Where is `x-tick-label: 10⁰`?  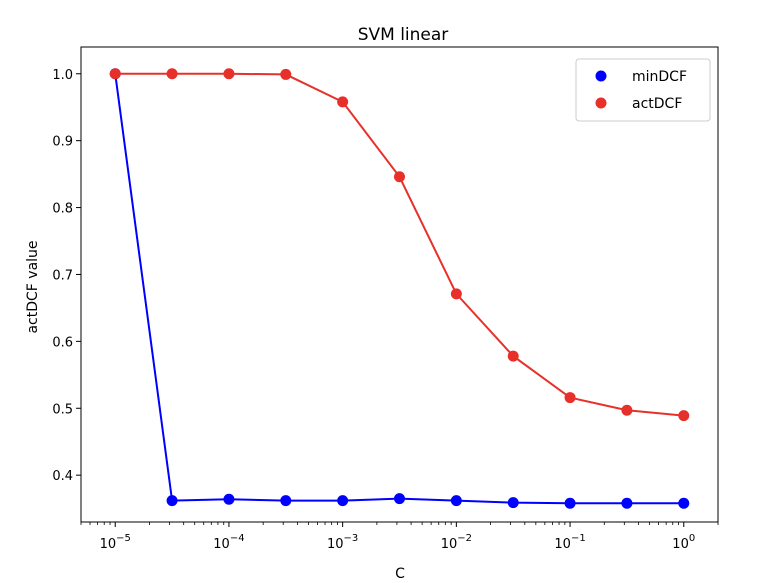 x-tick-label: 10⁰ is located at coordinates (683, 542).